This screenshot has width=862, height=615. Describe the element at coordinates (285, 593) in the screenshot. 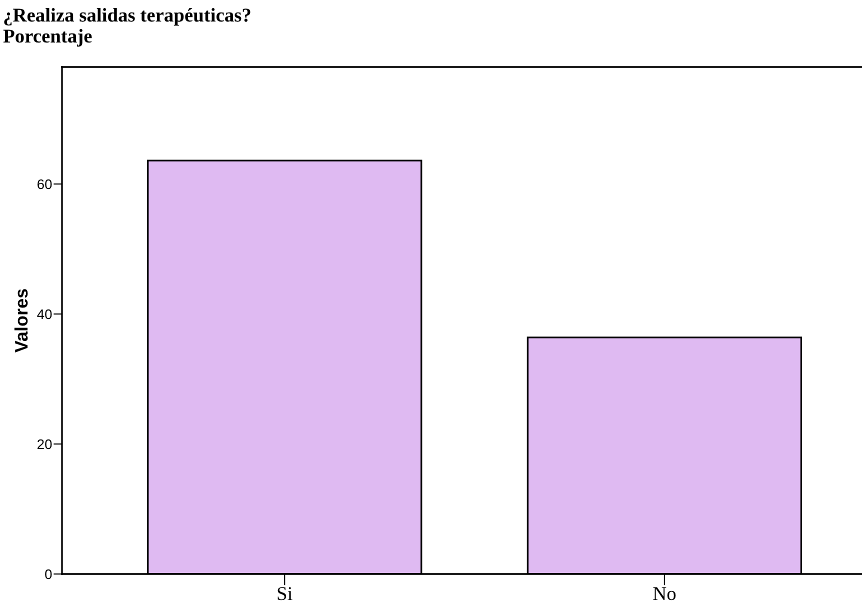

I see `x-tick-label: Si` at that location.